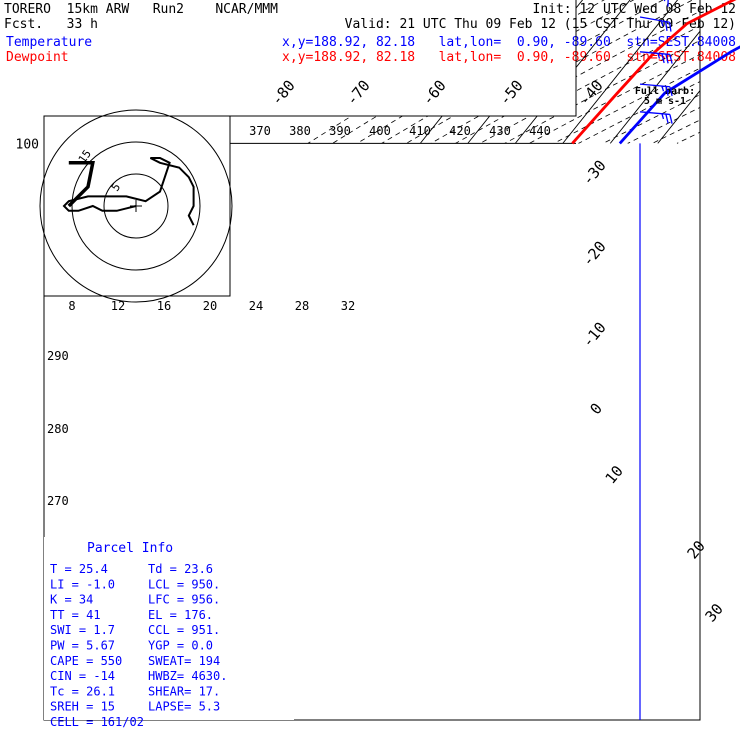  Describe the element at coordinates (302, 306) in the screenshot. I see `hodograph-speed-label: 28` at that location.